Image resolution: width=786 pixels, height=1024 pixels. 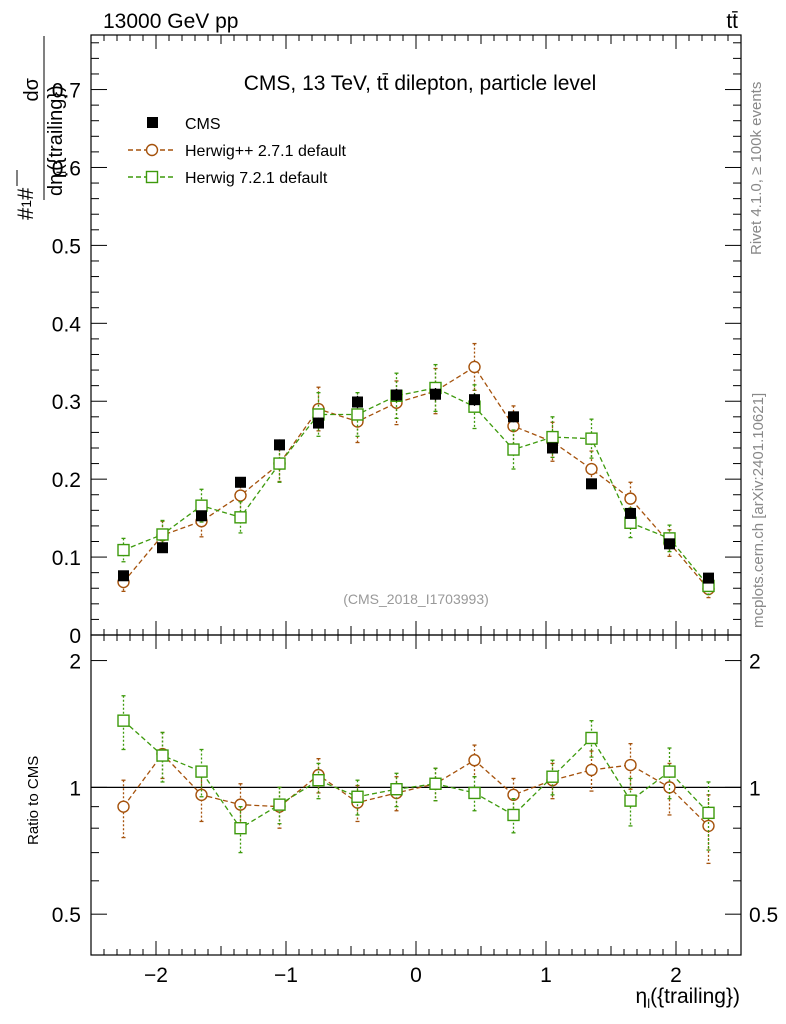 I want to click on analysis-id: (CMS_2018_I1703993), so click(x=416, y=599).